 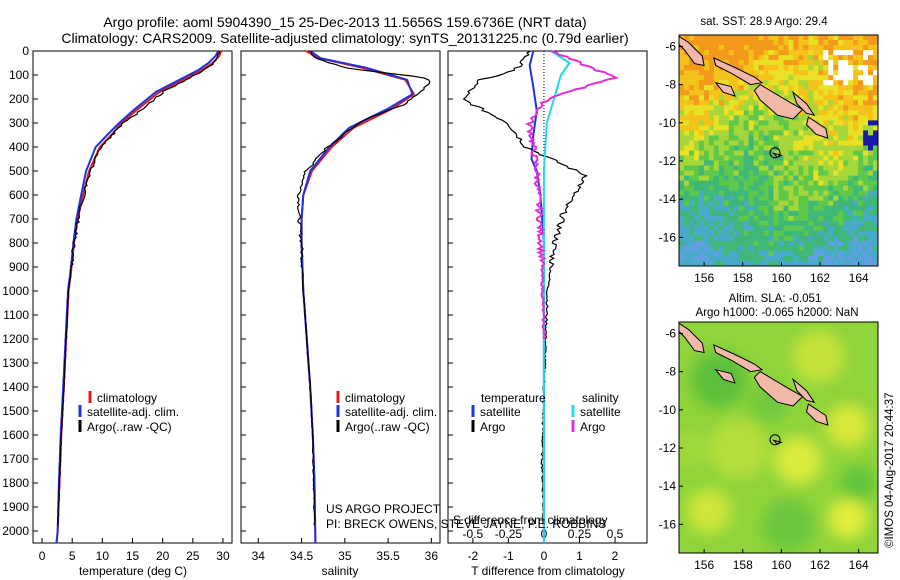 I want to click on difference-x-tick-label: -1, so click(x=508, y=556).